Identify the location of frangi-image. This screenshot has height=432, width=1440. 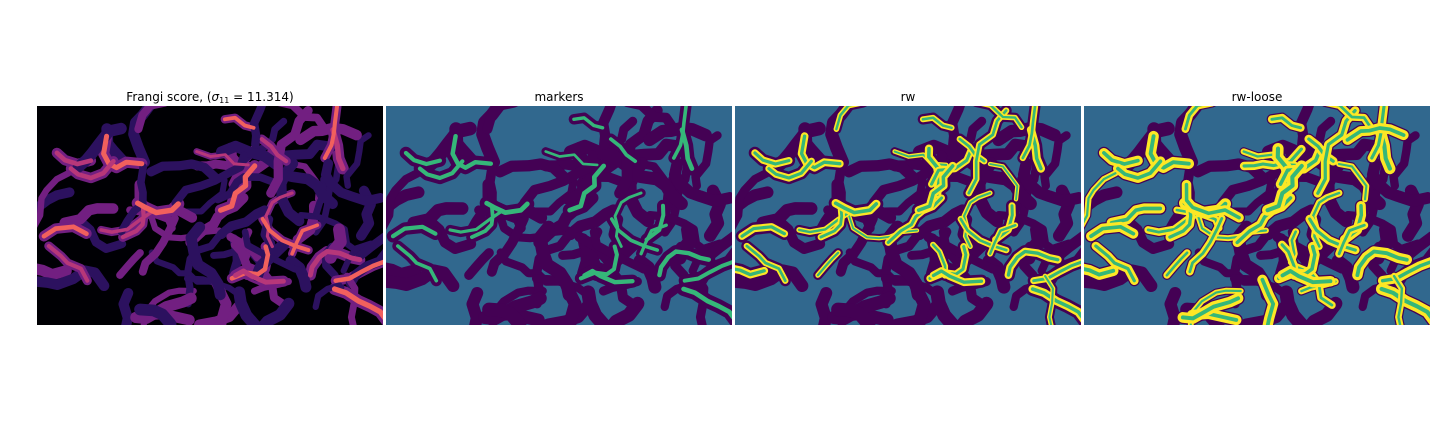
(210, 215).